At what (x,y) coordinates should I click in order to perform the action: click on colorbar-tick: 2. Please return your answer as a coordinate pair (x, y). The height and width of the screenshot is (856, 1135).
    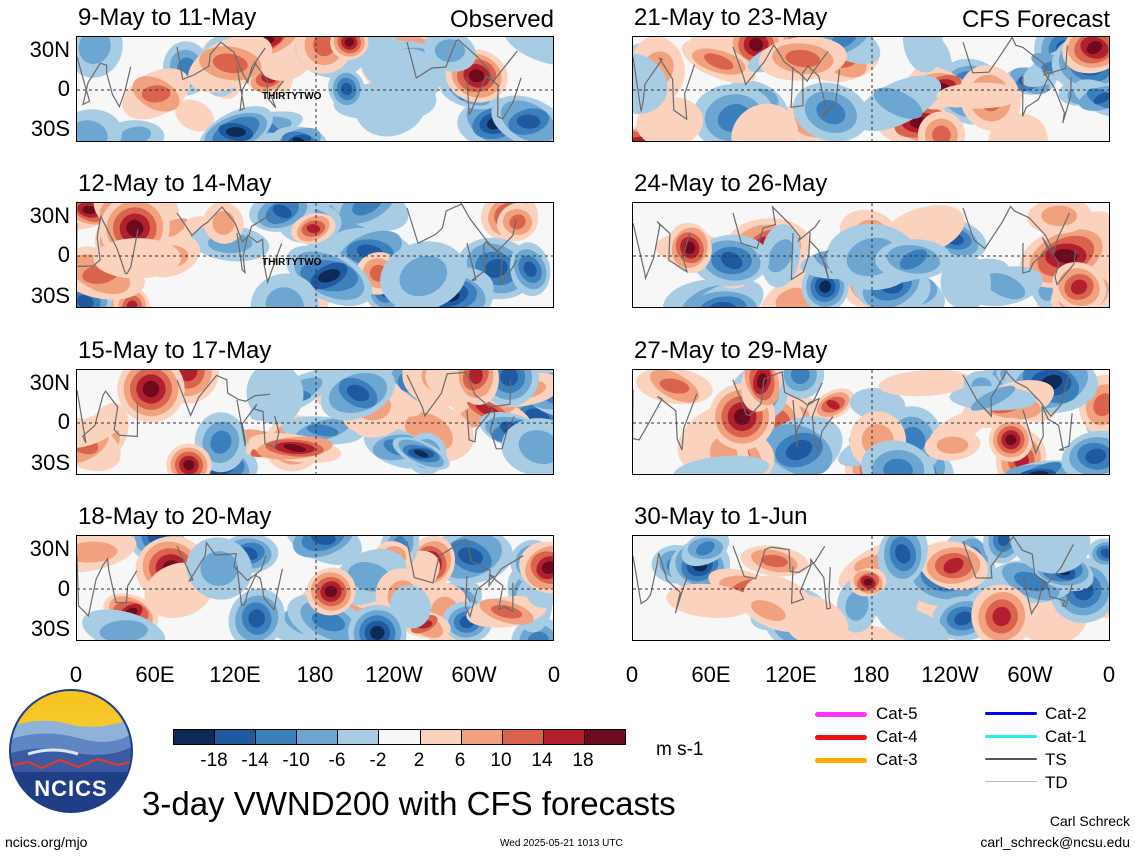
    Looking at the image, I should click on (419, 760).